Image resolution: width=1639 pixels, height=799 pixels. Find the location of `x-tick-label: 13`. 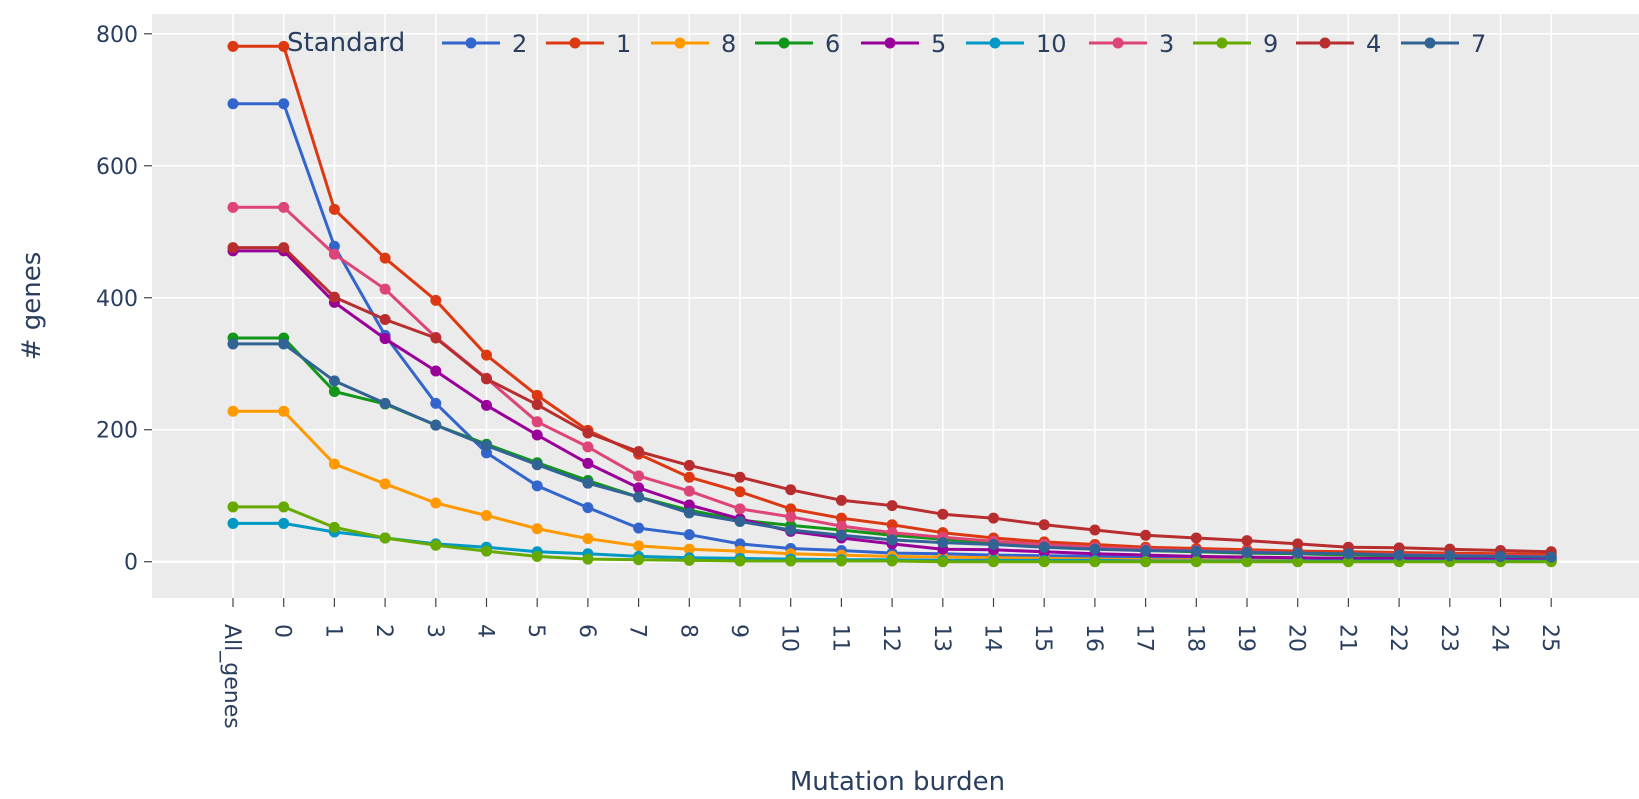

x-tick-label: 13 is located at coordinates (941, 638).